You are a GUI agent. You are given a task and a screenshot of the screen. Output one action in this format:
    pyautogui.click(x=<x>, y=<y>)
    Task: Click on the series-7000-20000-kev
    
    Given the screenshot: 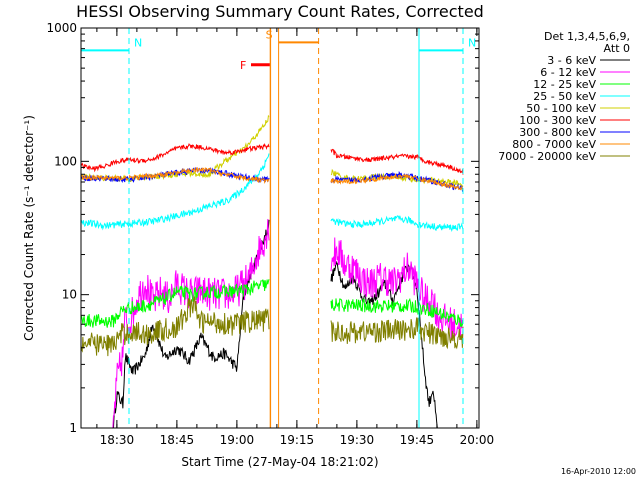 What is the action you would take?
    pyautogui.click(x=272, y=326)
    